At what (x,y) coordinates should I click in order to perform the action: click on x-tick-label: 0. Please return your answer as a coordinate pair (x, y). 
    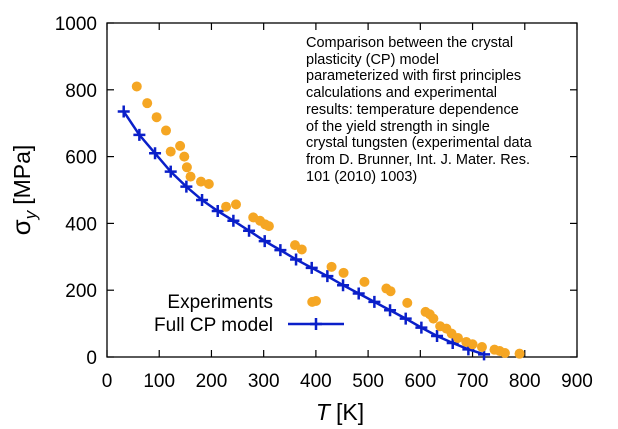
    Looking at the image, I should click on (107, 381).